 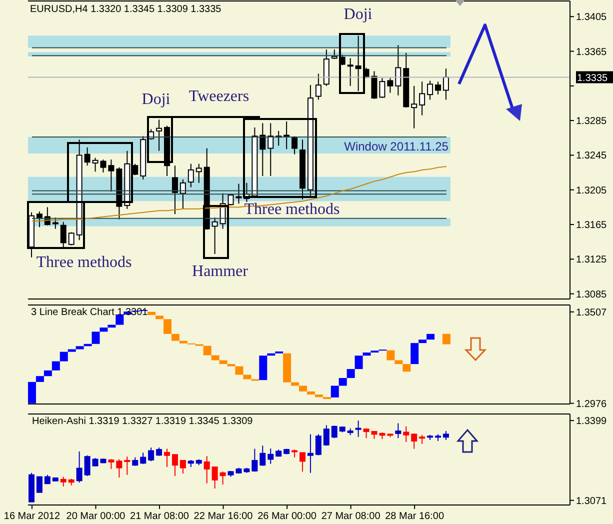 What do you see at coordinates (396, 146) in the screenshot?
I see `band-label: Window 2011.11.25` at bounding box center [396, 146].